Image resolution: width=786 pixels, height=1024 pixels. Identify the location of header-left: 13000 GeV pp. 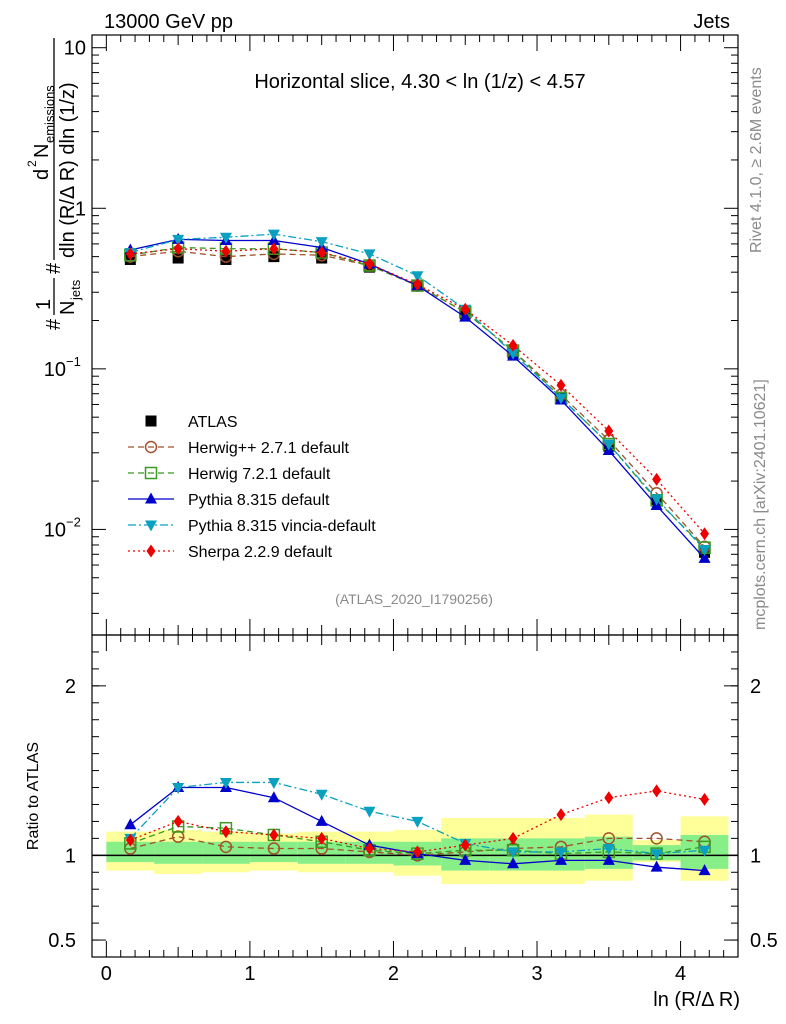
(168, 22).